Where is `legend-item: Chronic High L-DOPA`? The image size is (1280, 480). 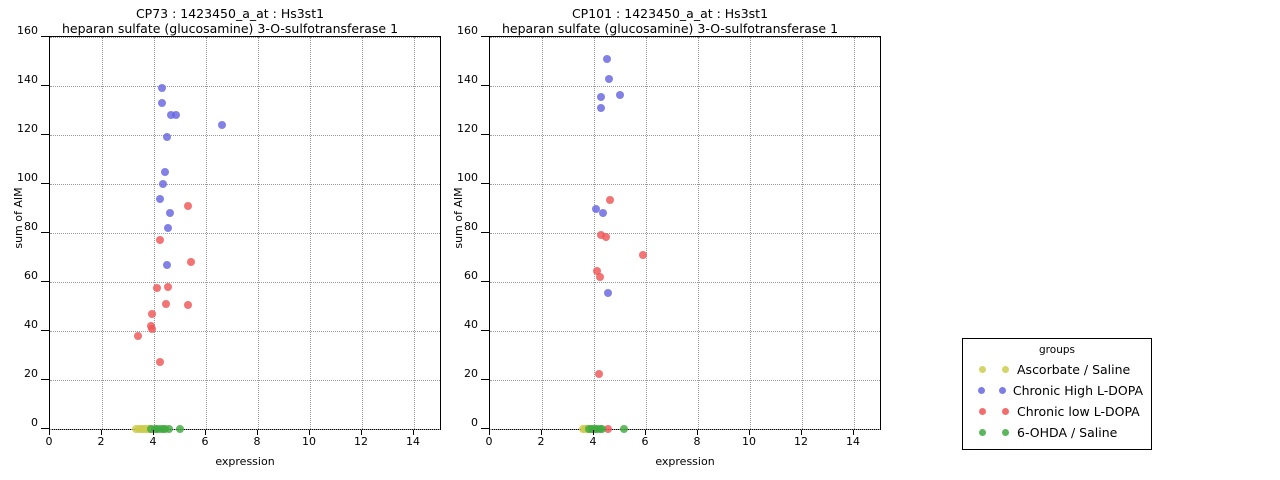 legend-item: Chronic High L-DOPA is located at coordinates (1057, 390).